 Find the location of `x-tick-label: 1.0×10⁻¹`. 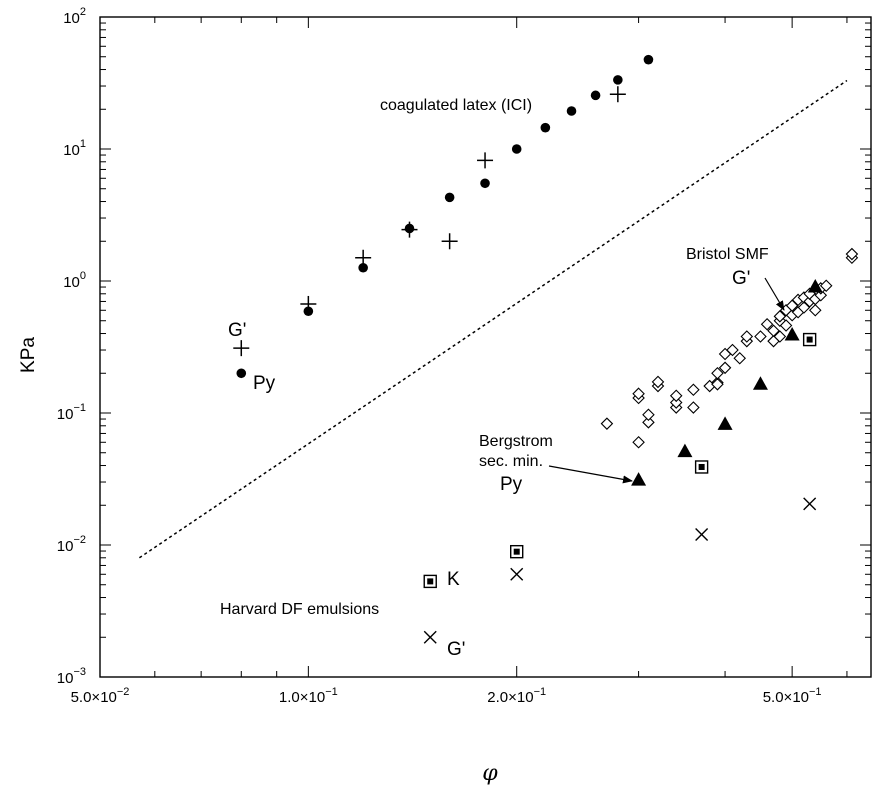

x-tick-label: 1.0×10⁻¹ is located at coordinates (308, 696).